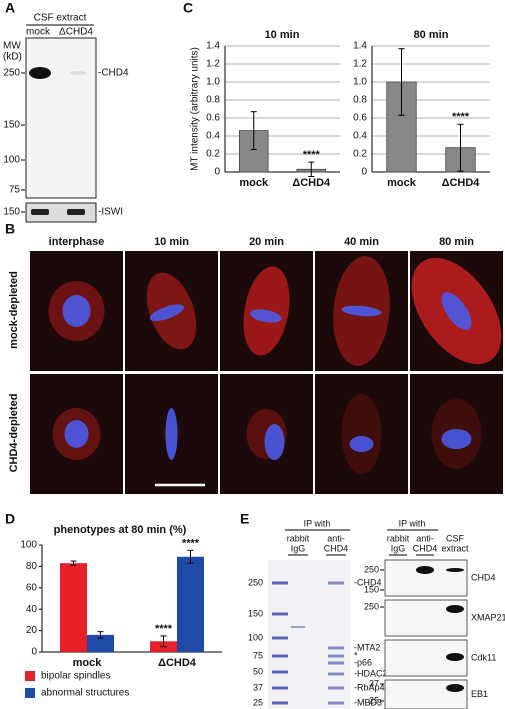 The width and height of the screenshot is (505, 709). What do you see at coordinates (356, 655) in the screenshot?
I see `band-label: *` at bounding box center [356, 655].